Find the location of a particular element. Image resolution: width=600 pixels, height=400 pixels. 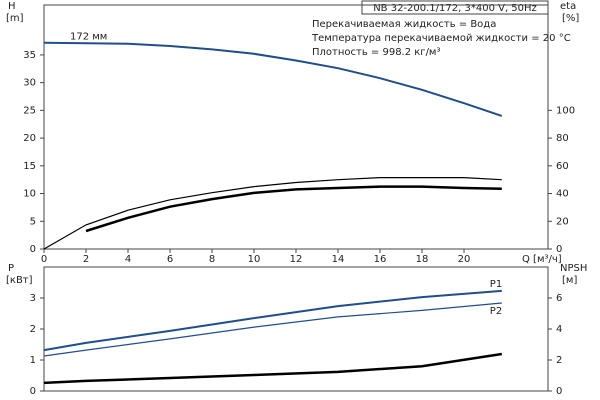

y-axis-label: H is located at coordinates (12, 6).